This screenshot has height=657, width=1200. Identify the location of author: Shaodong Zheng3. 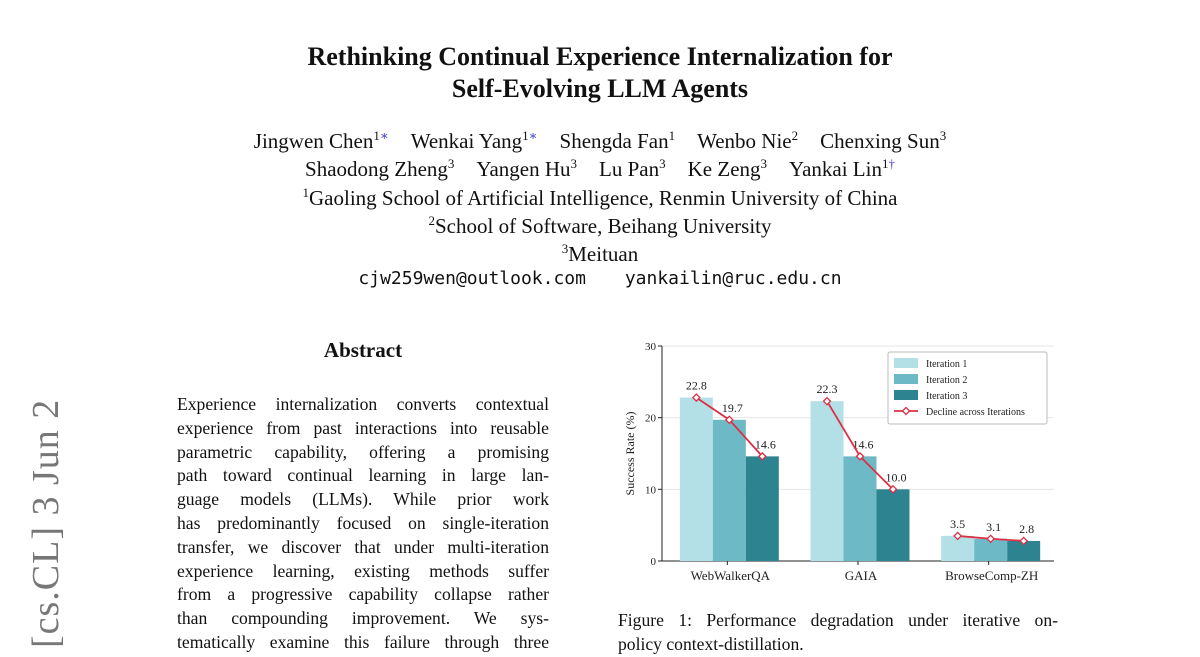
(379, 169).